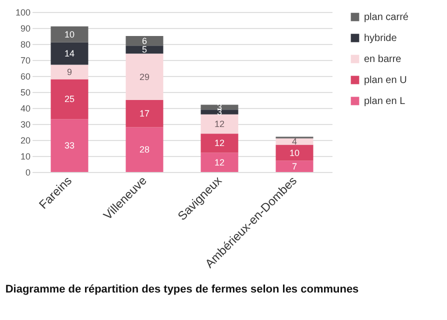  Describe the element at coordinates (383, 59) in the screenshot. I see `legend-label: en barre` at that location.